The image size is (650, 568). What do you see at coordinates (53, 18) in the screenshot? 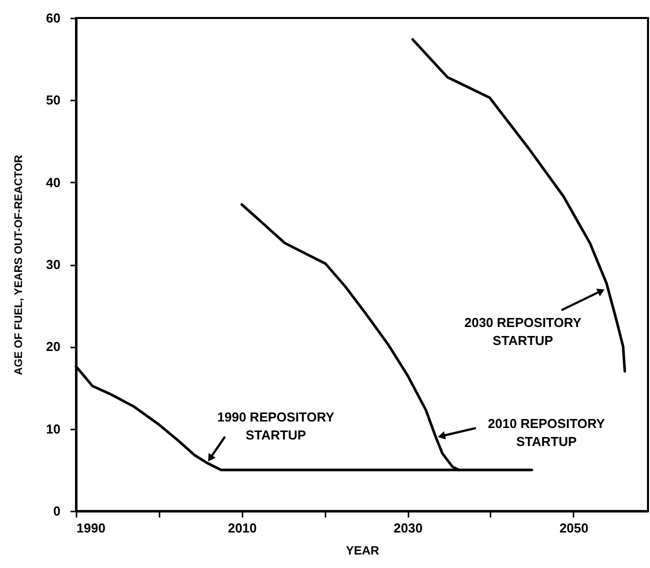
I see `y-tick-label: 60` at bounding box center [53, 18].